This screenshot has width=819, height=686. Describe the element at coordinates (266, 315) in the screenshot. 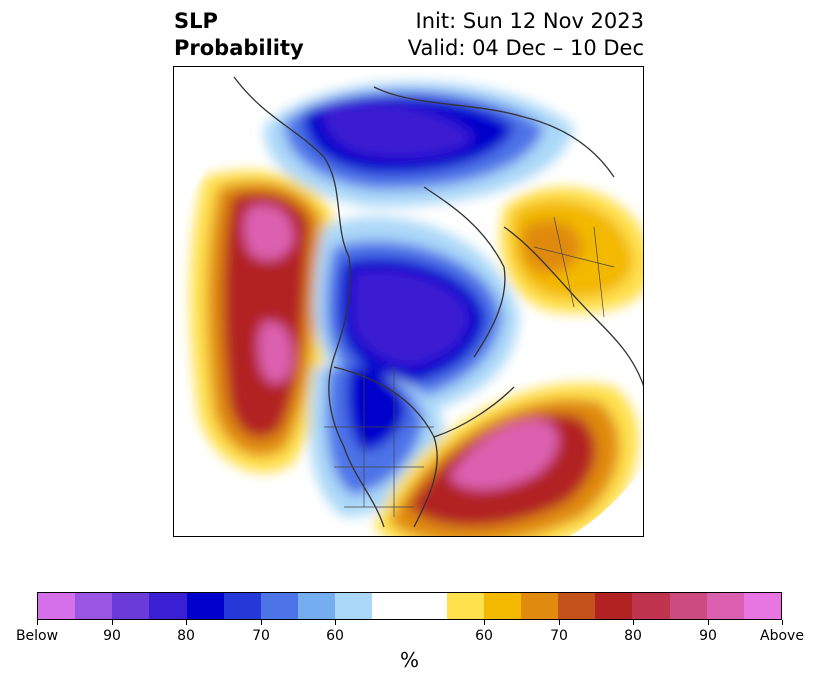

I see `anomaly-pacific-mid` at that location.